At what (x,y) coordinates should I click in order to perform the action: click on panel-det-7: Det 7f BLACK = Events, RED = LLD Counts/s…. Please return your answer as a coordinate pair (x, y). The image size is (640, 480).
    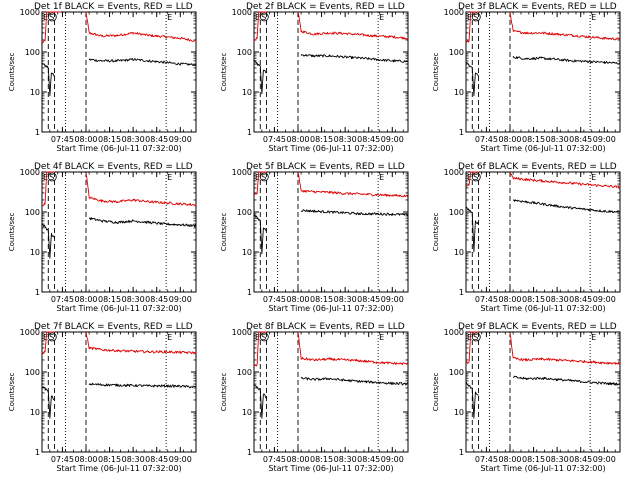
    Looking at the image, I should click on (102, 397).